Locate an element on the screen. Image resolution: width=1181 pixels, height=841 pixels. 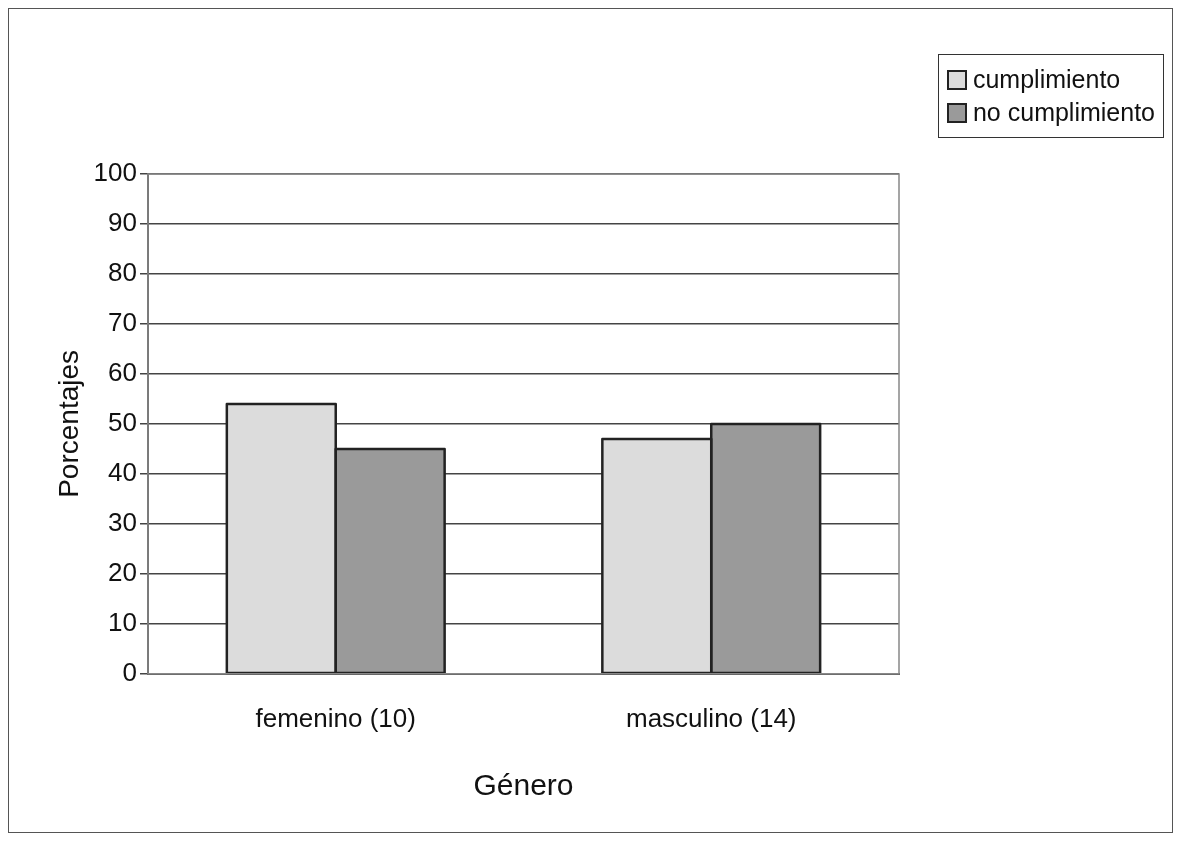
y-tick-label: 0 is located at coordinates (129, 671).